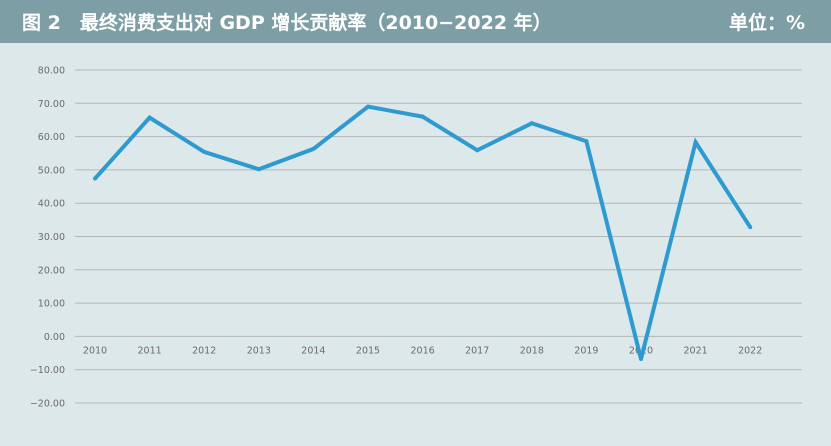 This screenshot has height=446, width=831. What do you see at coordinates (313, 350) in the screenshot?
I see `x-tick-label: 2014` at bounding box center [313, 350].